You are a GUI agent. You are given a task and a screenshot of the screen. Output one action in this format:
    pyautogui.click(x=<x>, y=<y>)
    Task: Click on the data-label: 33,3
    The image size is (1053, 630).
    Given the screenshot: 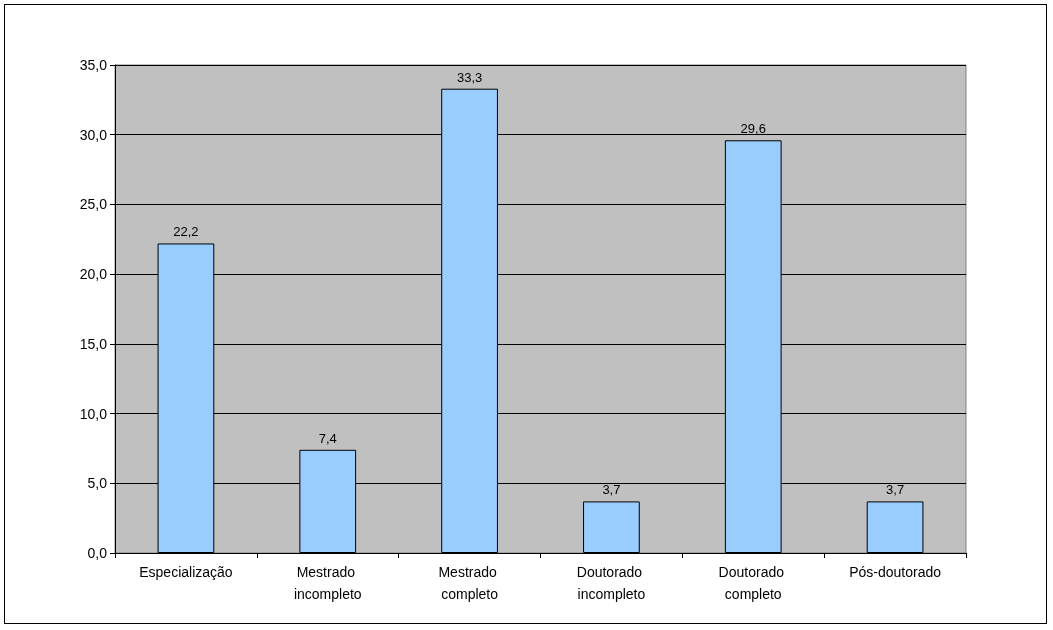 What is the action you would take?
    pyautogui.click(x=469, y=77)
    